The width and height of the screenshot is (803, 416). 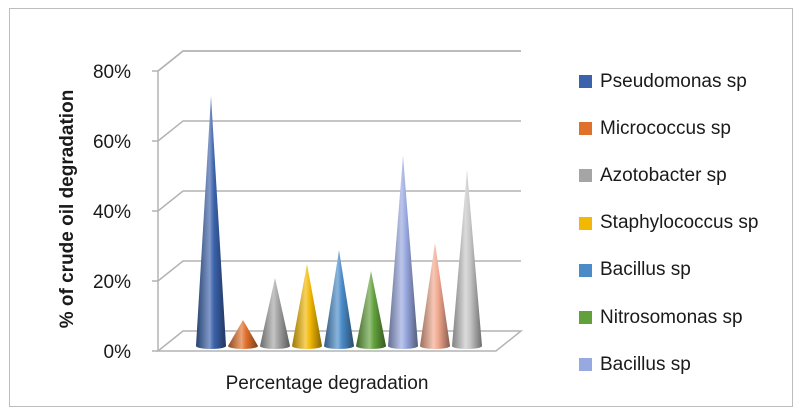 I want to click on y-tick-label: 80%, so click(x=112, y=72).